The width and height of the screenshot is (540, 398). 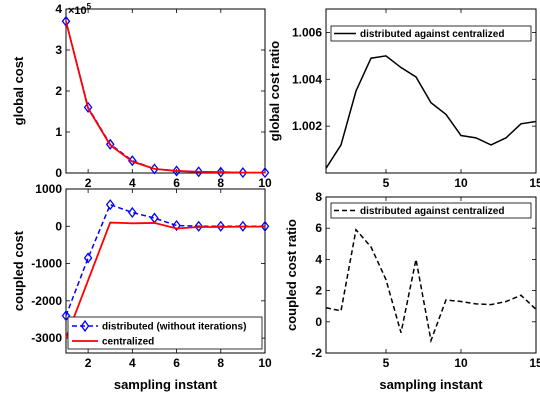 What do you see at coordinates (85, 326) in the screenshot?
I see `panel3-legend-marker-distributed` at bounding box center [85, 326].